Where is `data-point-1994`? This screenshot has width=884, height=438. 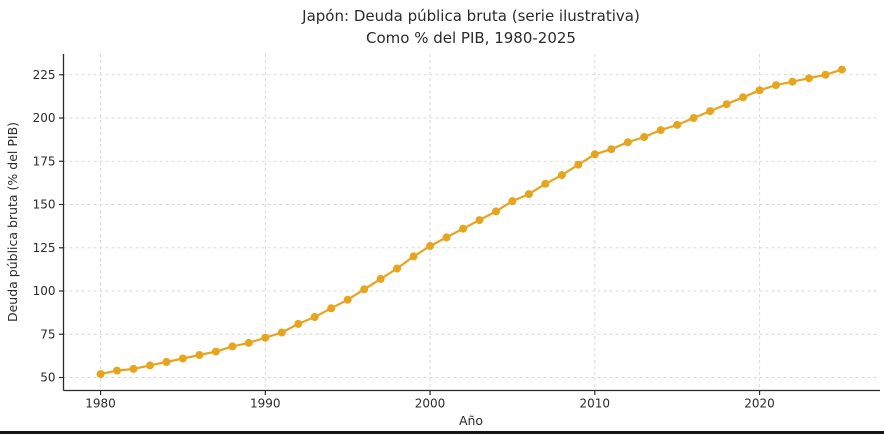 data-point-1994 is located at coordinates (331, 308).